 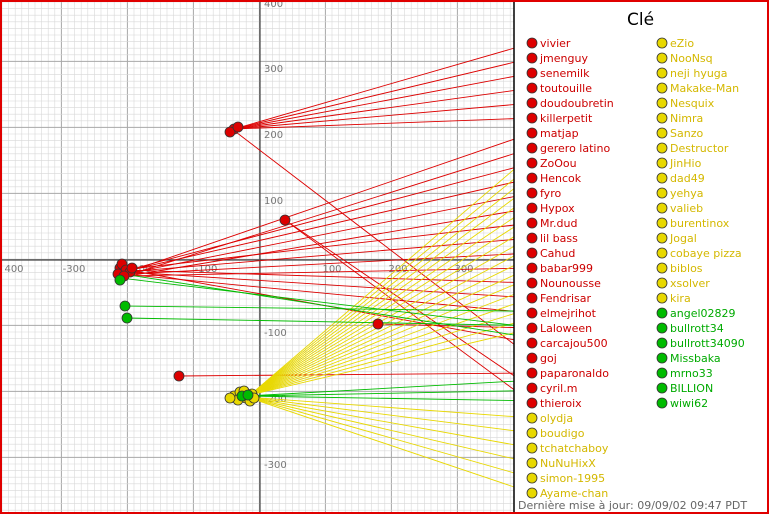 What do you see at coordinates (575, 148) in the screenshot?
I see `legend-label: gerero latino` at bounding box center [575, 148].